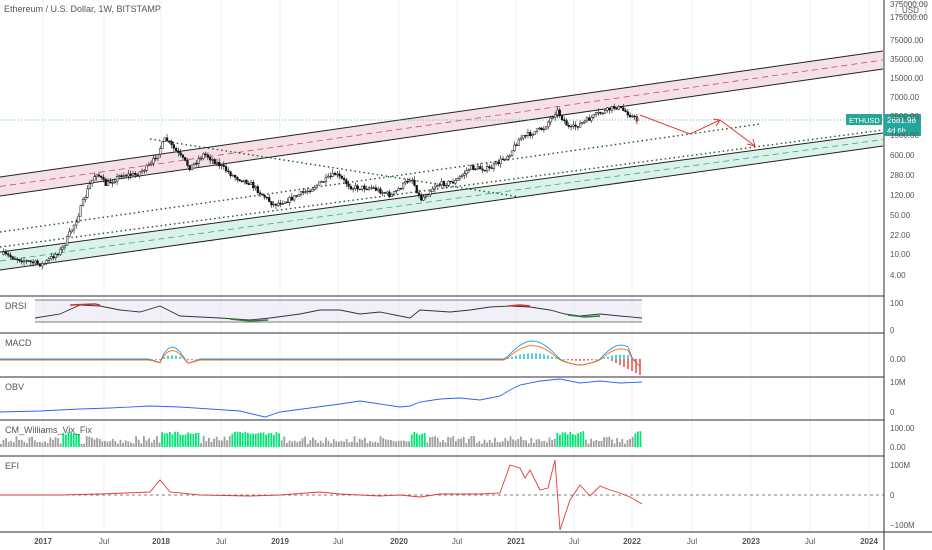 The image size is (932, 550). What do you see at coordinates (14, 387) in the screenshot?
I see `pane-label: OBV` at bounding box center [14, 387].